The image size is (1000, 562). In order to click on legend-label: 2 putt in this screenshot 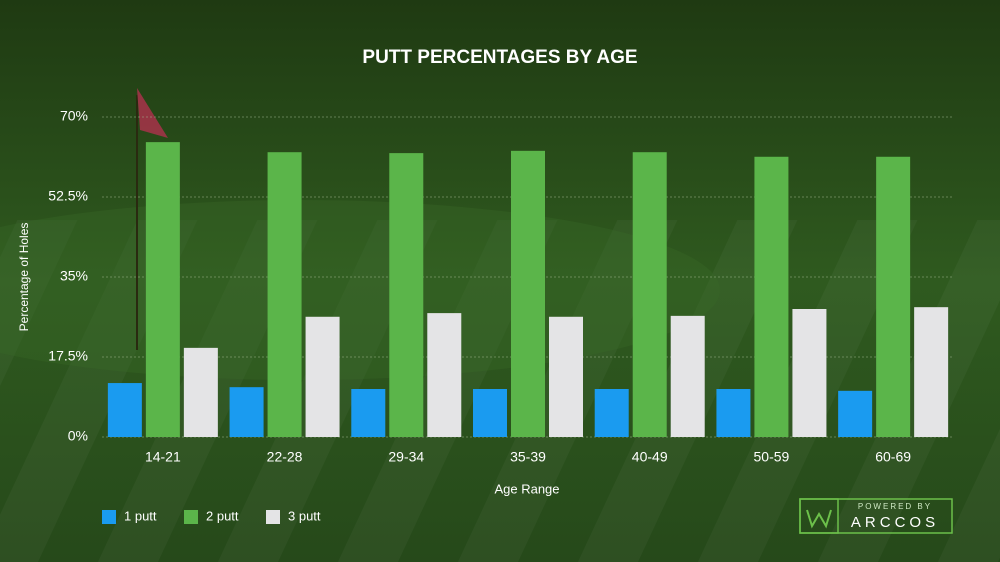, I will do `click(222, 515)`.